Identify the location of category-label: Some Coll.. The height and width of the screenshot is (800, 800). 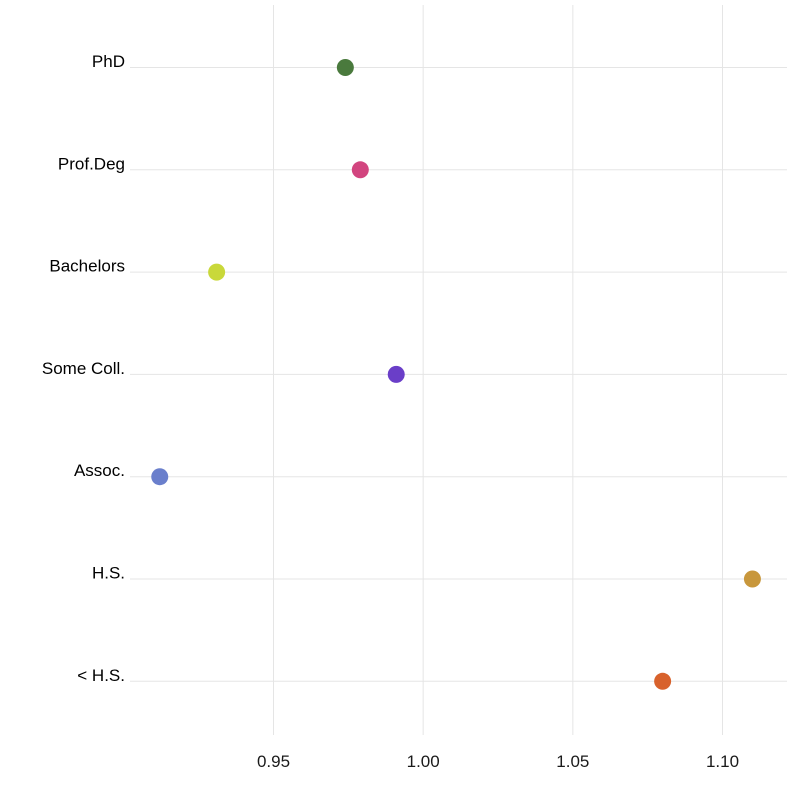
(83, 368).